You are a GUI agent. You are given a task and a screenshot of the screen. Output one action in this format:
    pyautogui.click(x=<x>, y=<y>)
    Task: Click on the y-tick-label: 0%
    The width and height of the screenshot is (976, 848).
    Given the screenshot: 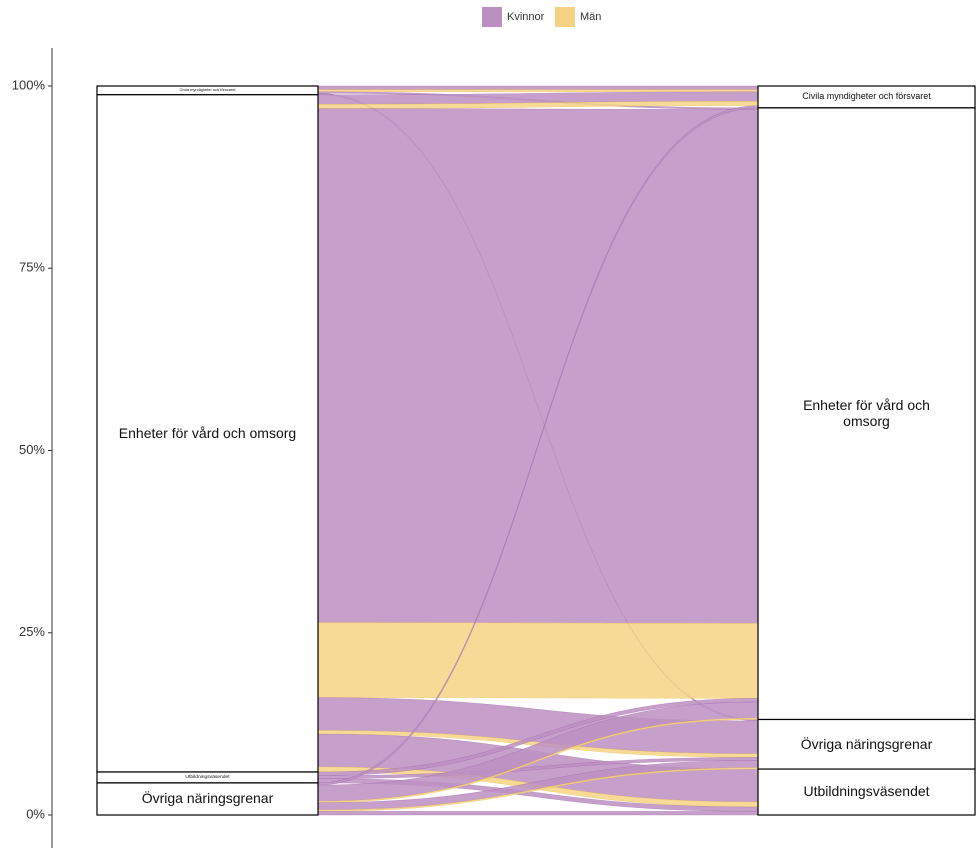 What is the action you would take?
    pyautogui.click(x=35, y=813)
    